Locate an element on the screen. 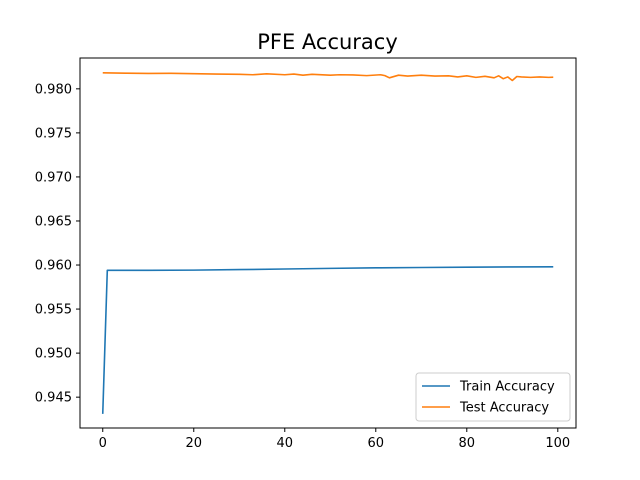 This screenshot has width=640, height=480. y-axis: 0.945 0.950 0.955 0.960 0.965 0.970 0.975 0.980 is located at coordinates (57, 244).